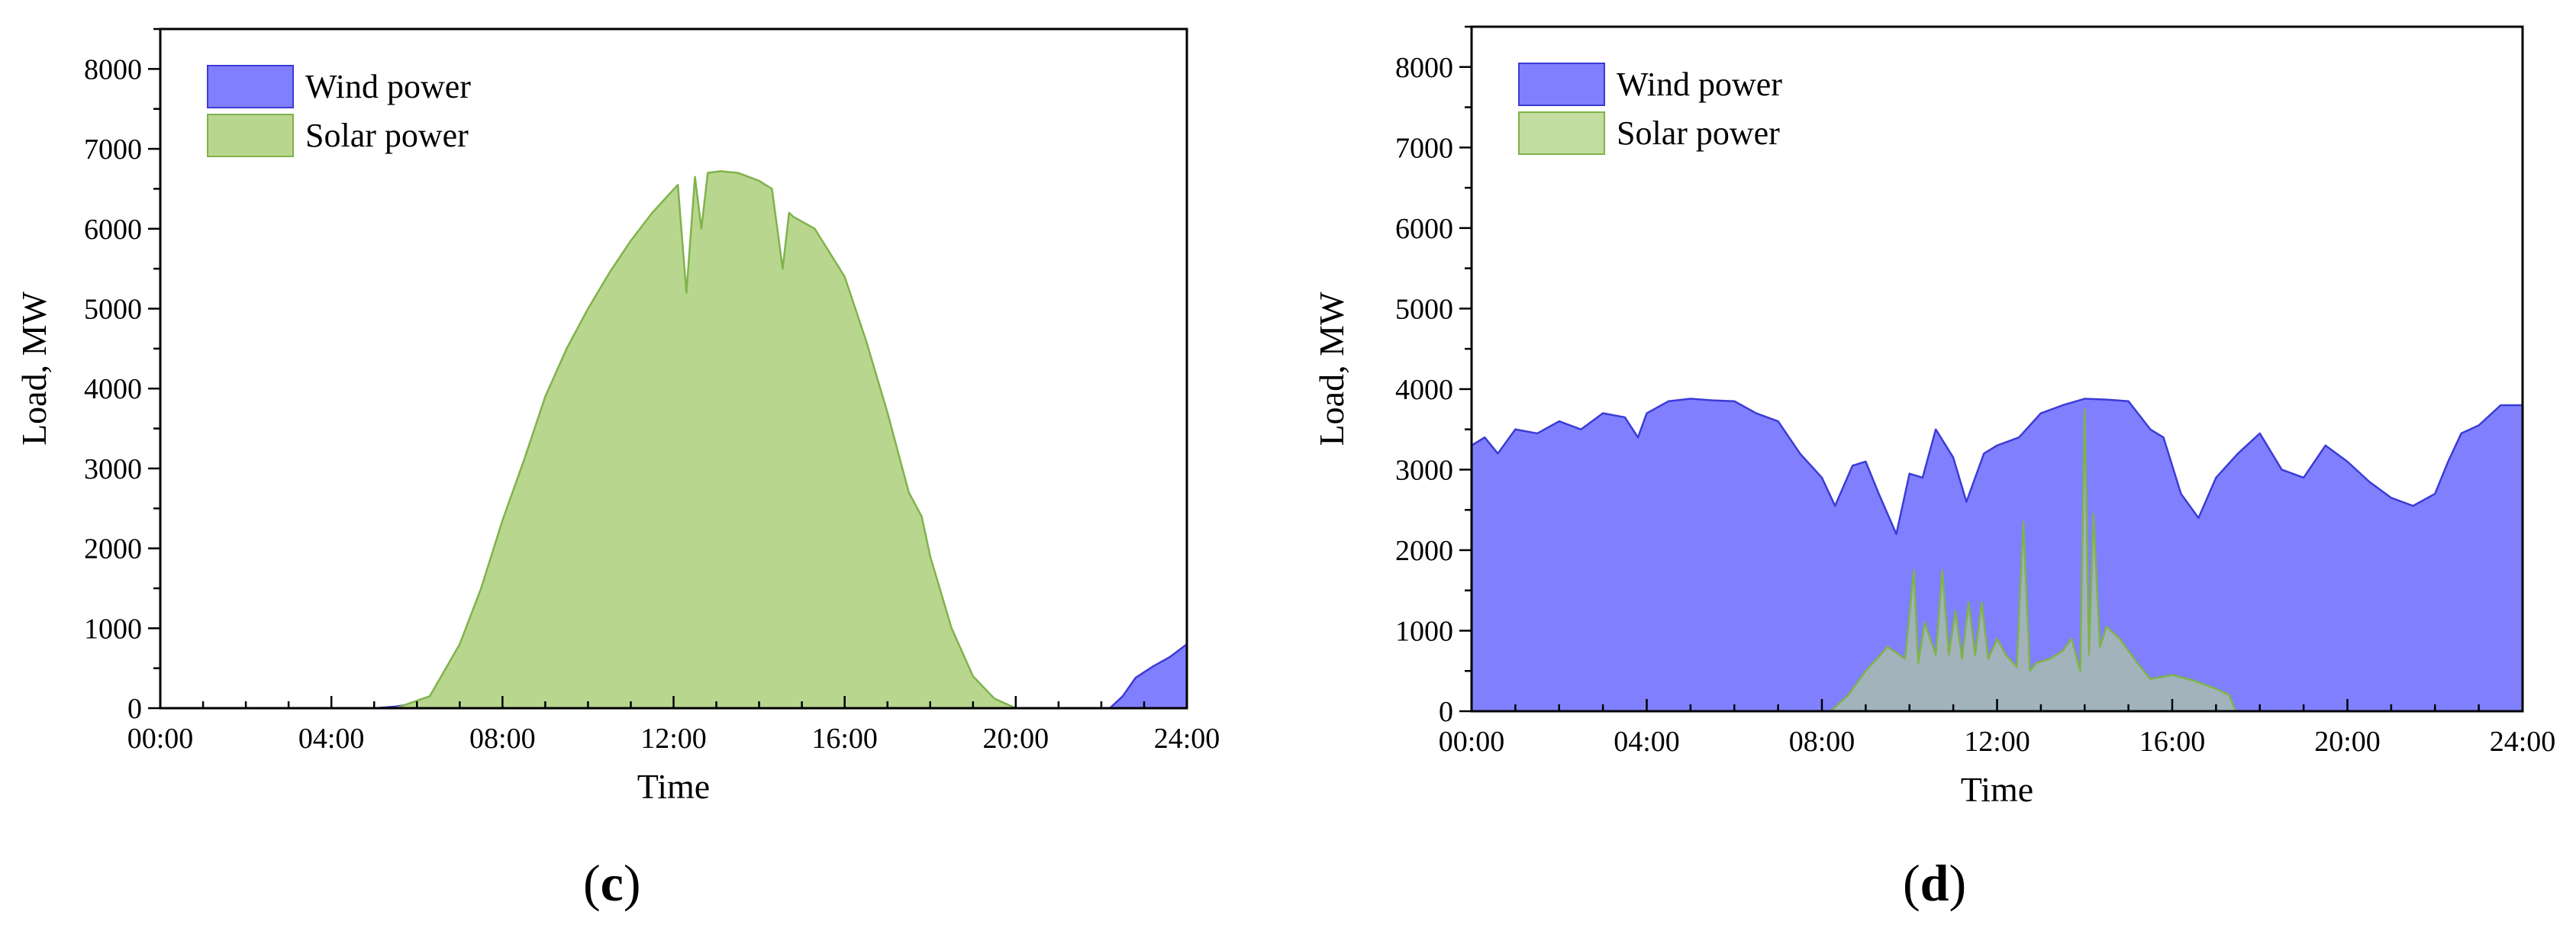 The height and width of the screenshot is (931, 2576). I want to click on plot-area, so click(1998, 554).